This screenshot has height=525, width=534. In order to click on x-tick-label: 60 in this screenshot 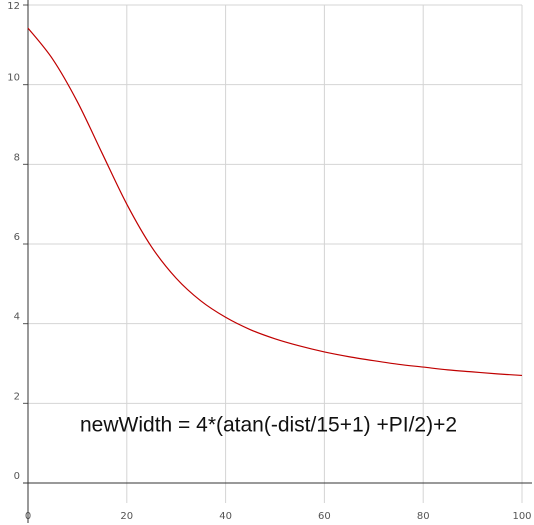, I will do `click(324, 516)`.